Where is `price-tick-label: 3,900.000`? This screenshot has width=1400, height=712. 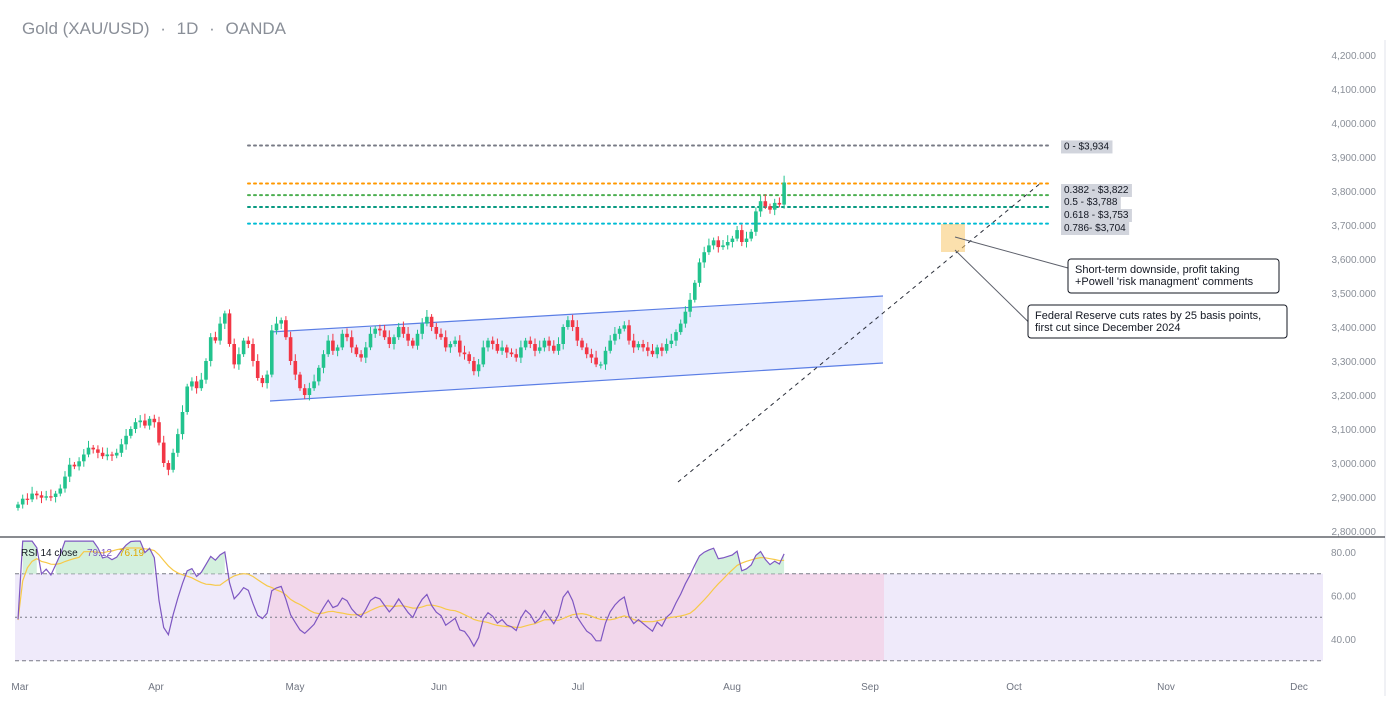
price-tick-label: 3,900.000 is located at coordinates (1354, 158).